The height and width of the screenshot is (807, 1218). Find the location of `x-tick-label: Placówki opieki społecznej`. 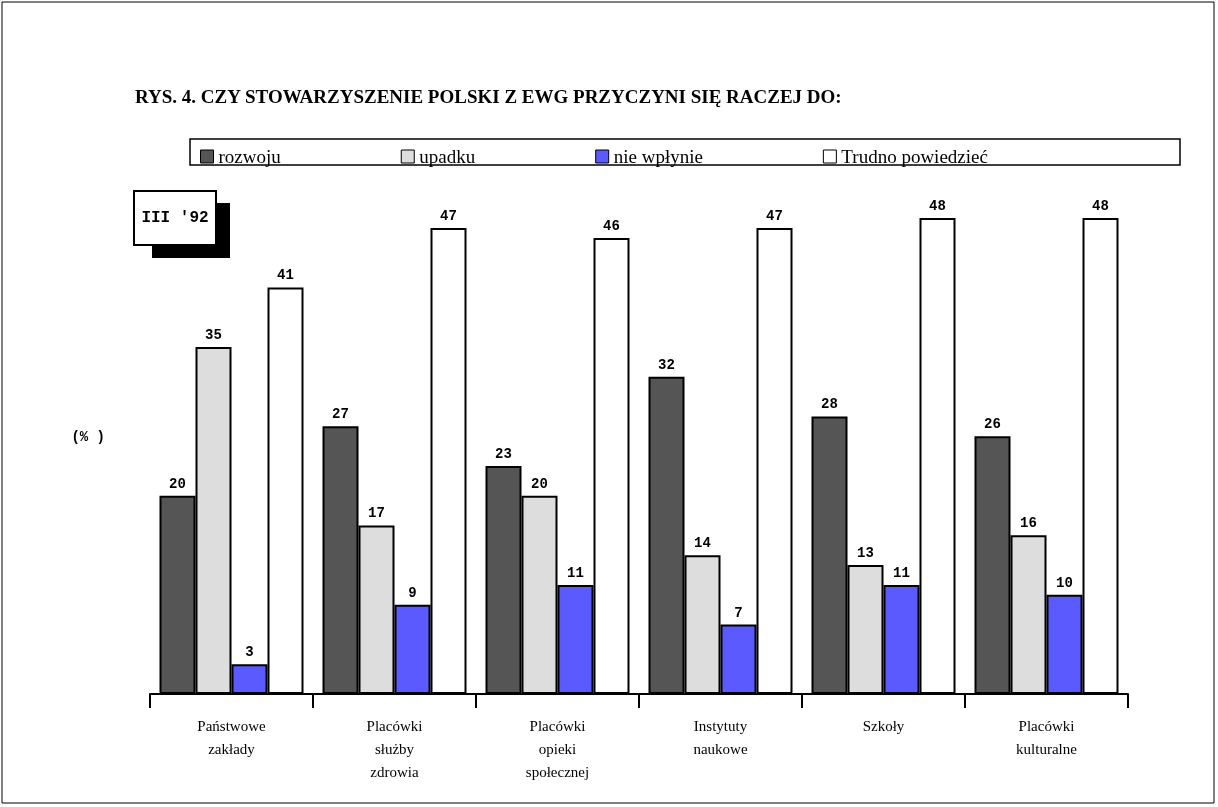

x-tick-label: Placówki opieki społecznej is located at coordinates (557, 748).